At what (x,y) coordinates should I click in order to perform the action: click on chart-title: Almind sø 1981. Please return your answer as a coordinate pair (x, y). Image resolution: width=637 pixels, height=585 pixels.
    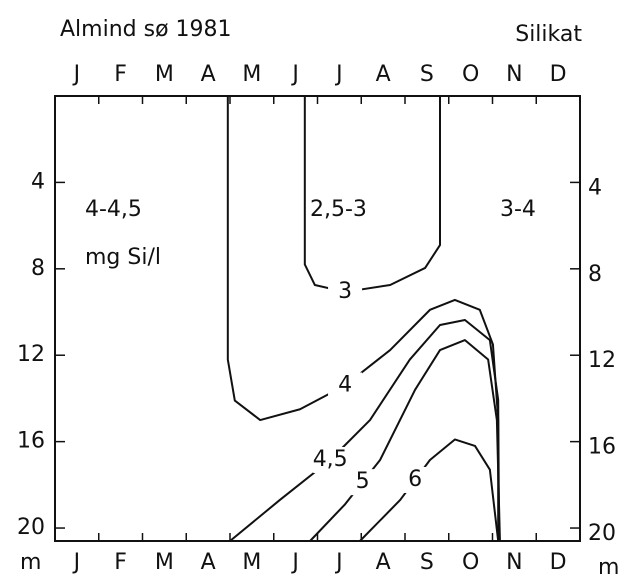
    Looking at the image, I should click on (146, 29).